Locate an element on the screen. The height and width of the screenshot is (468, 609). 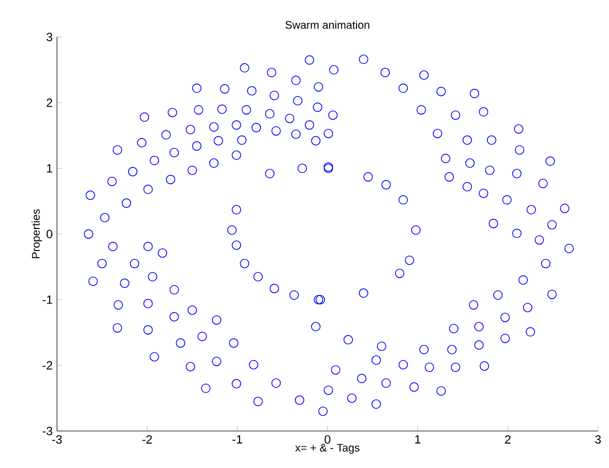
x-tick-label: 2 is located at coordinates (508, 439).